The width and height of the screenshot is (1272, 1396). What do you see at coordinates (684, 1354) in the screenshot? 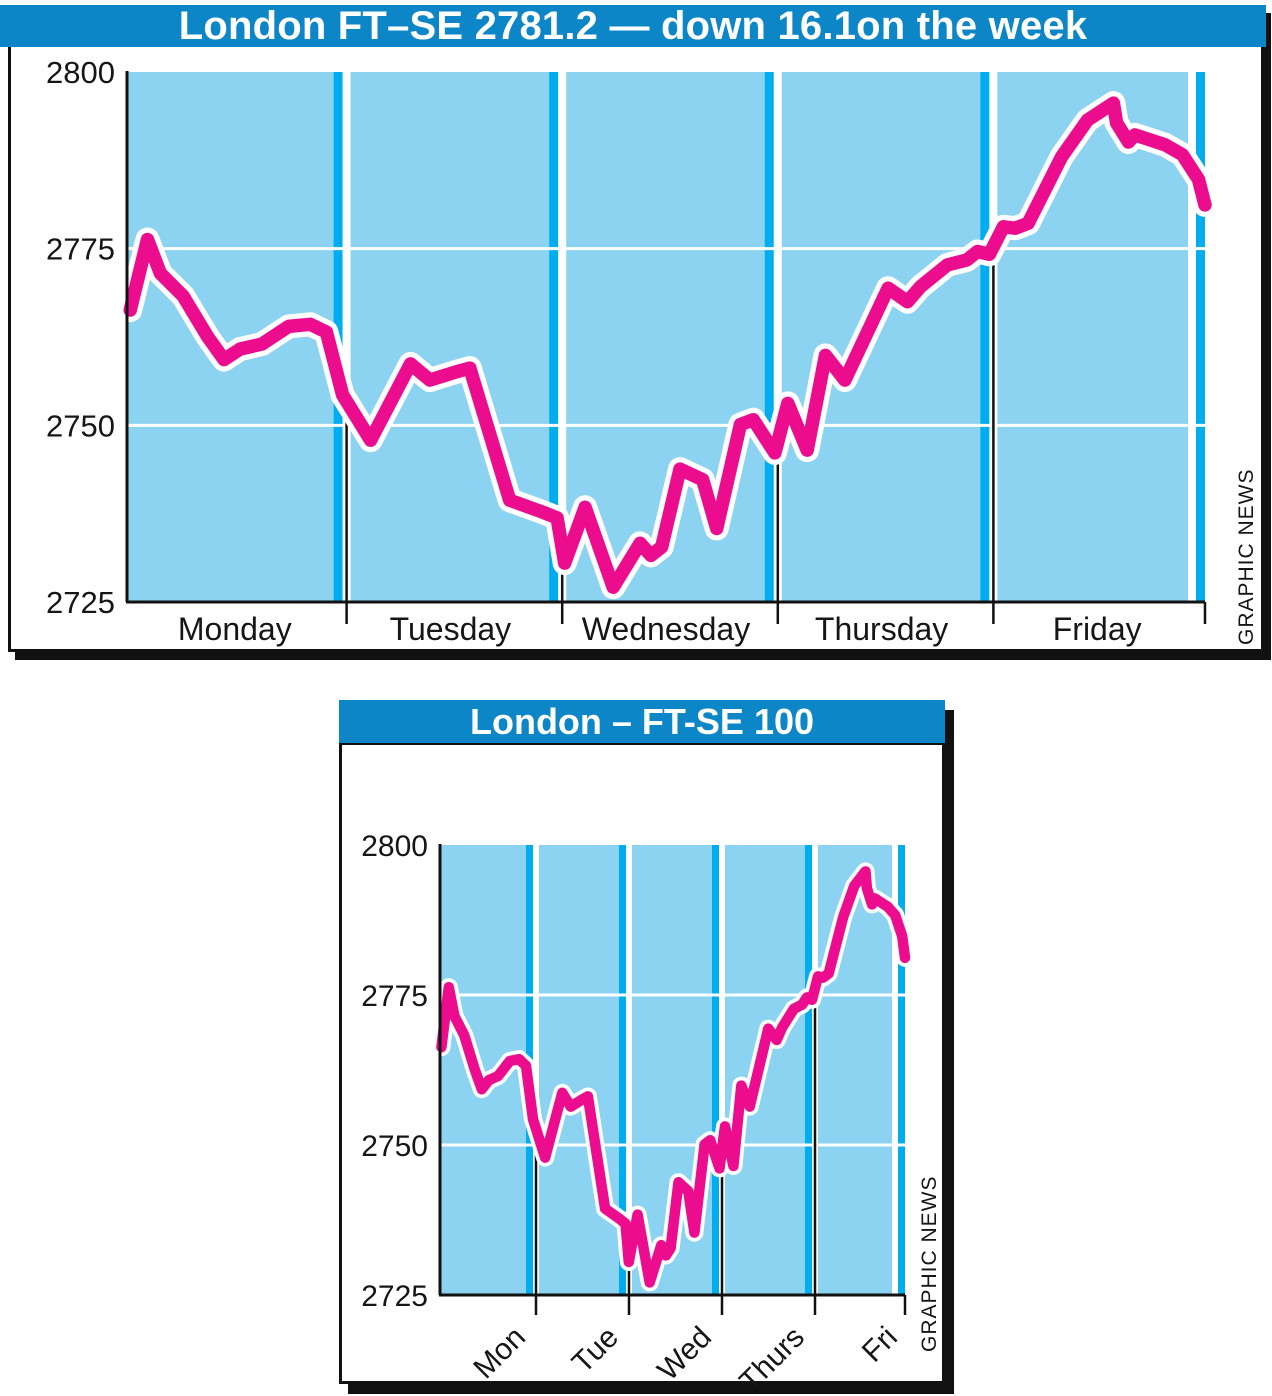
I see `day-label: Wed` at bounding box center [684, 1354].